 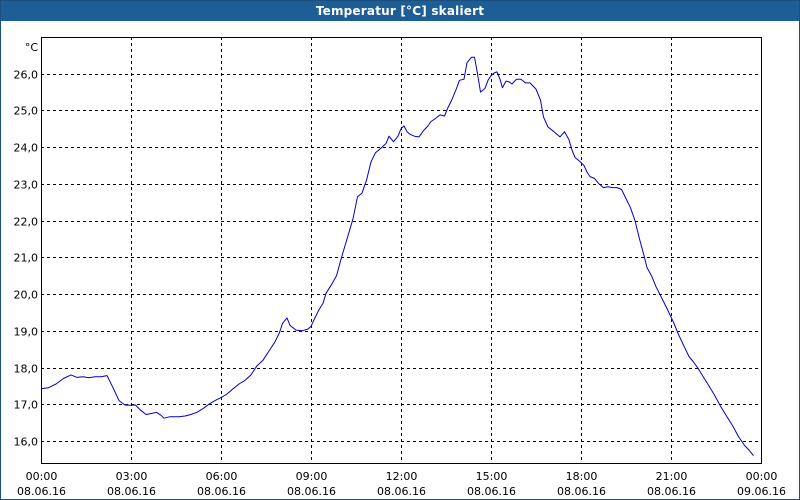 I want to click on x-tick-time: 18:00, so click(x=582, y=476).